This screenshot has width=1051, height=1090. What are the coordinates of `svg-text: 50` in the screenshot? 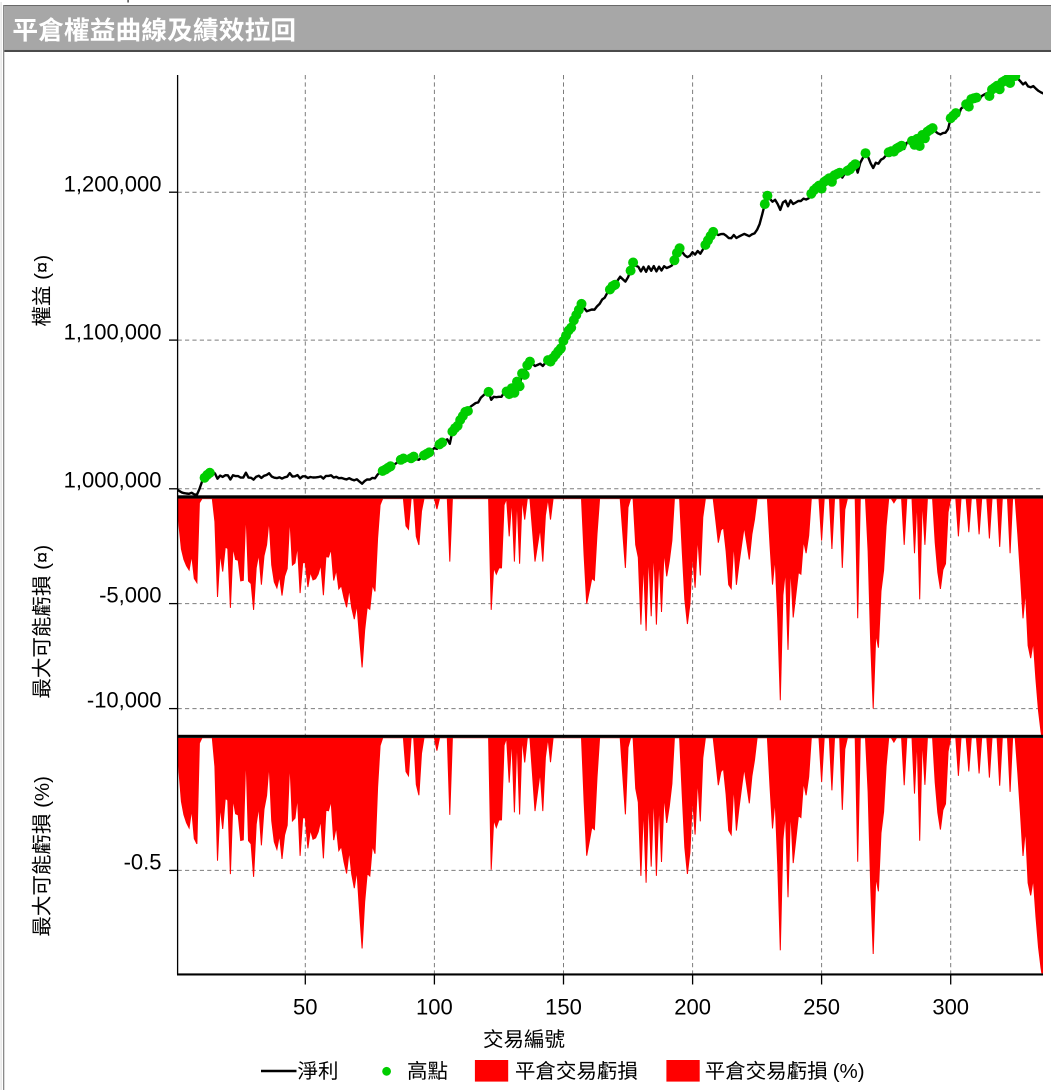 It's located at (305, 1006).